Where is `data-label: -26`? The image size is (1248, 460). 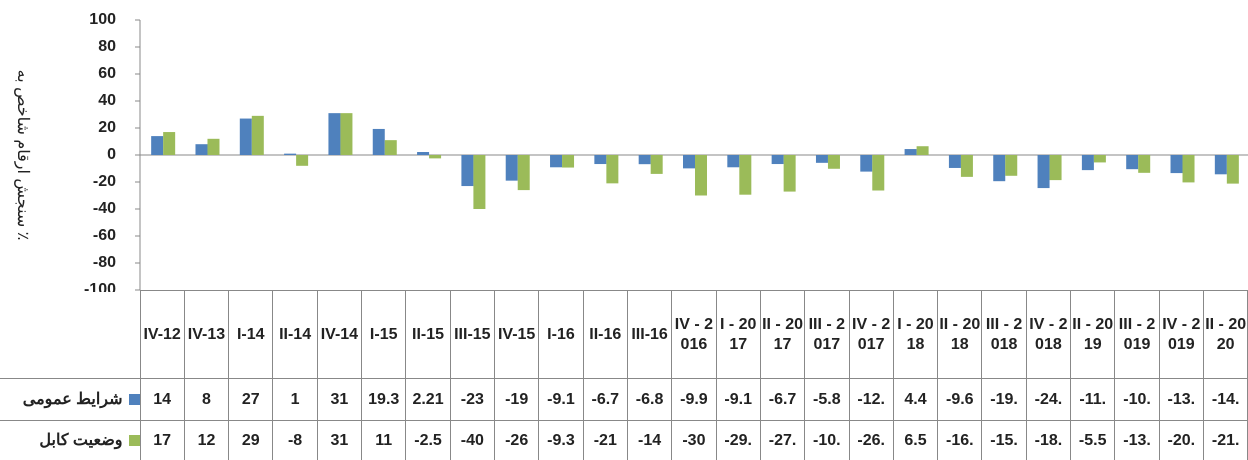
data-label: -26 is located at coordinates (516, 440).